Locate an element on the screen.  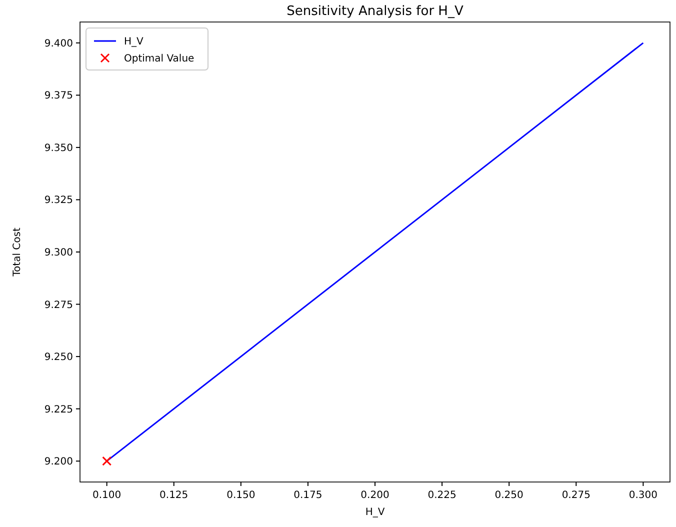
y-tick-label: 9.300 is located at coordinates (58, 253).